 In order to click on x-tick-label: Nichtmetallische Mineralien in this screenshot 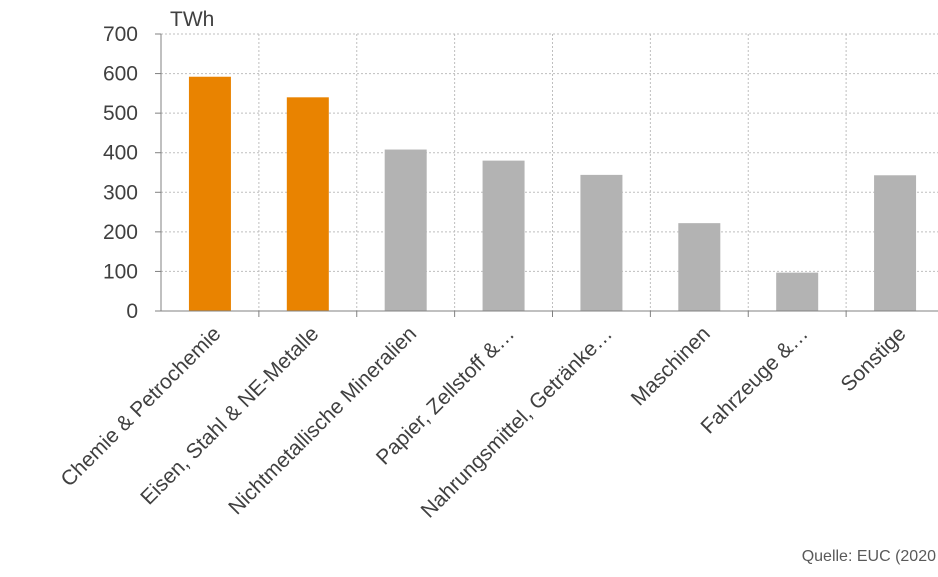, I will do `click(322, 420)`.